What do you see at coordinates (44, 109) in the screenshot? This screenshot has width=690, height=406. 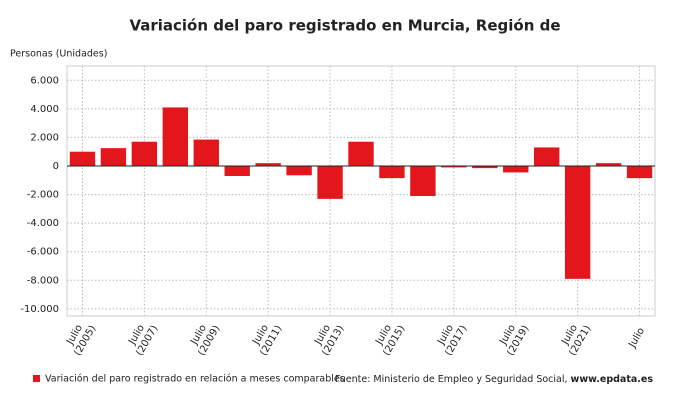 I see `y-tick-label: 4.000` at bounding box center [44, 109].